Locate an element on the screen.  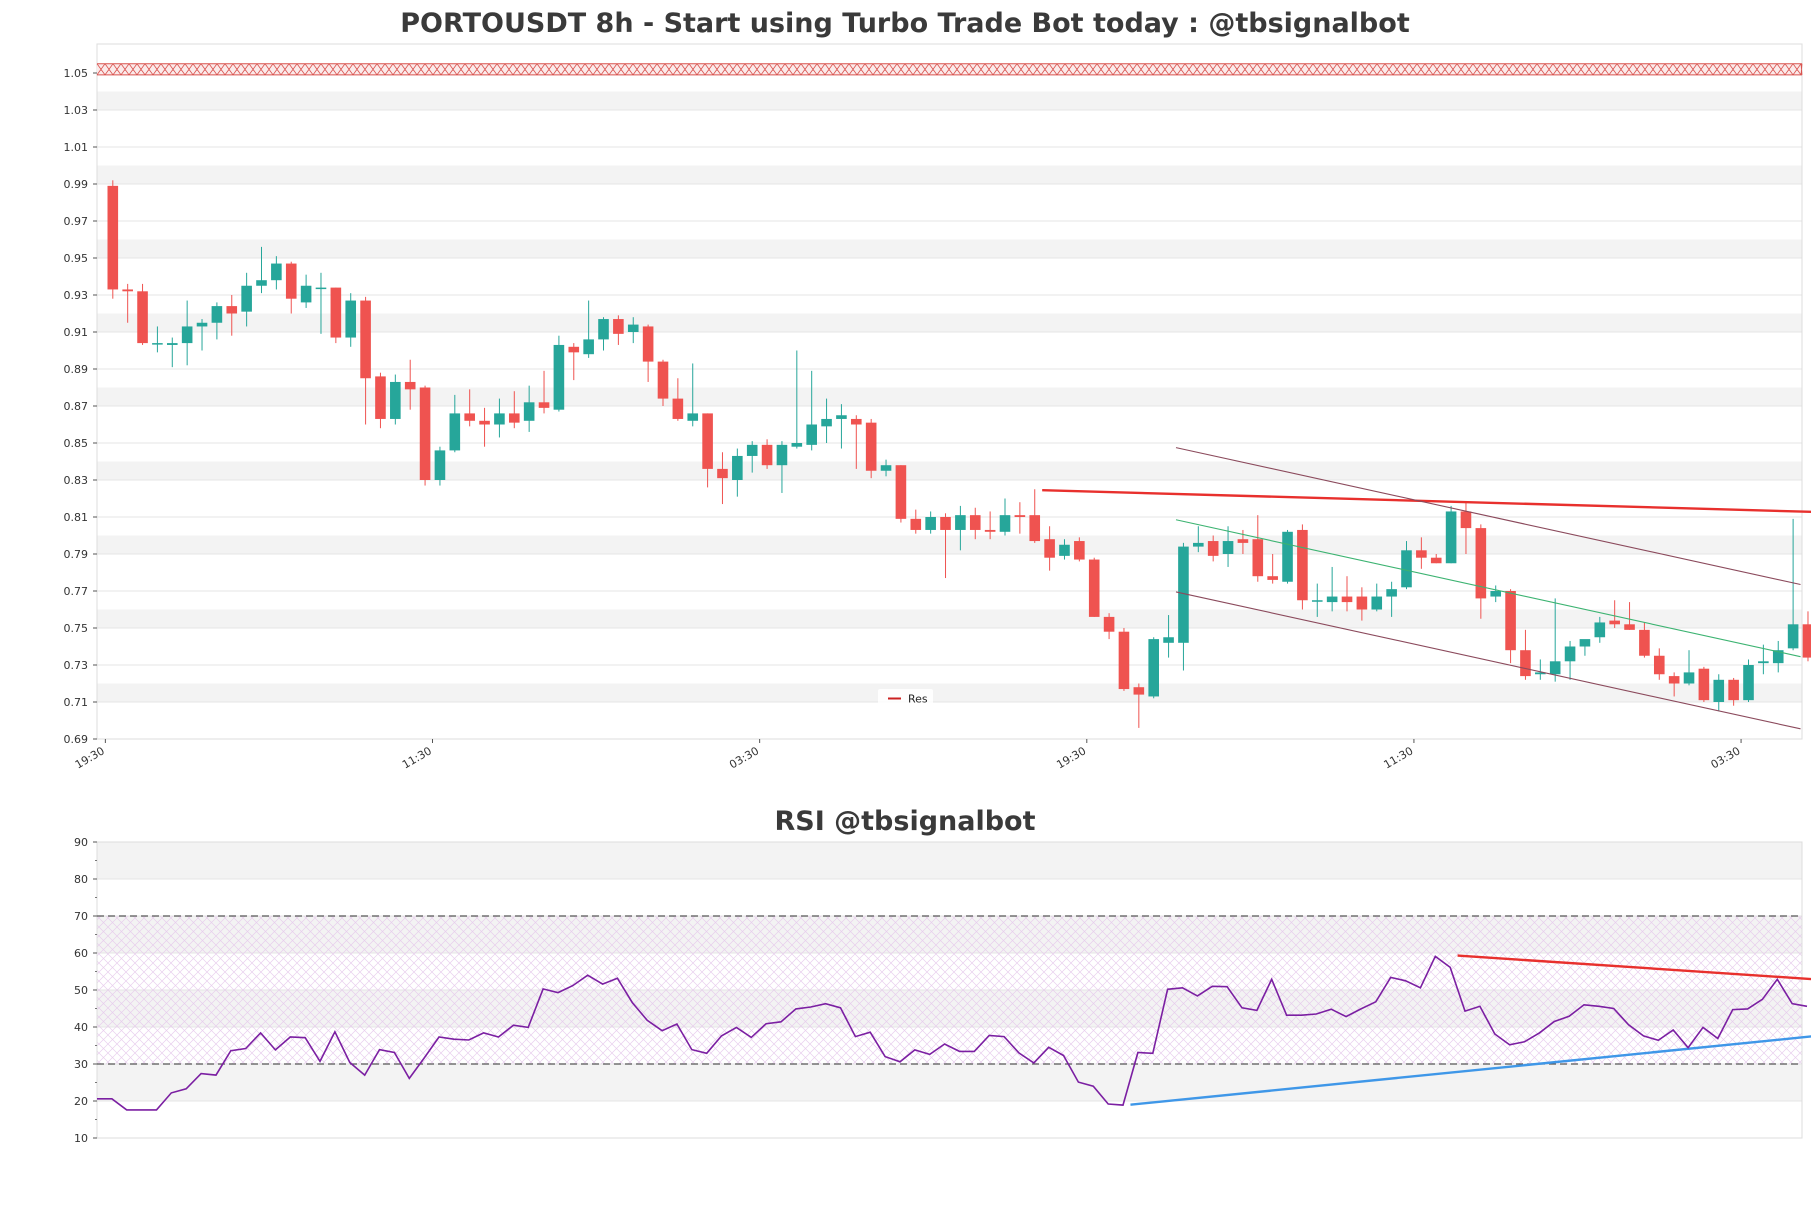
price-y-tick-label: 0.73 is located at coordinates (76, 665).